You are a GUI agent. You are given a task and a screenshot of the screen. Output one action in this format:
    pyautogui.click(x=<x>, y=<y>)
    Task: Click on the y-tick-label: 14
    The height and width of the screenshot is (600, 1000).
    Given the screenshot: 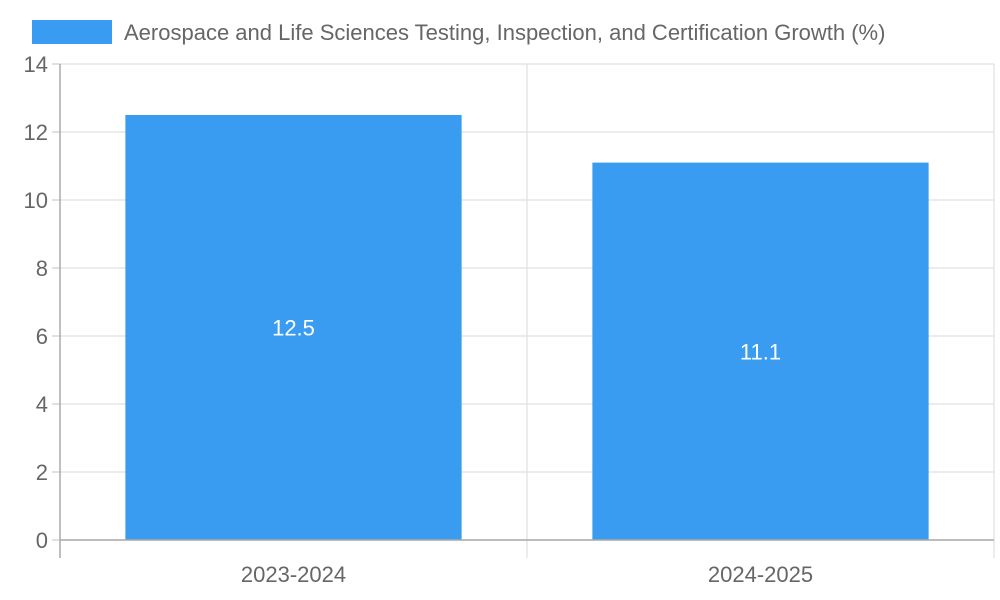 What is the action you would take?
    pyautogui.click(x=36, y=64)
    